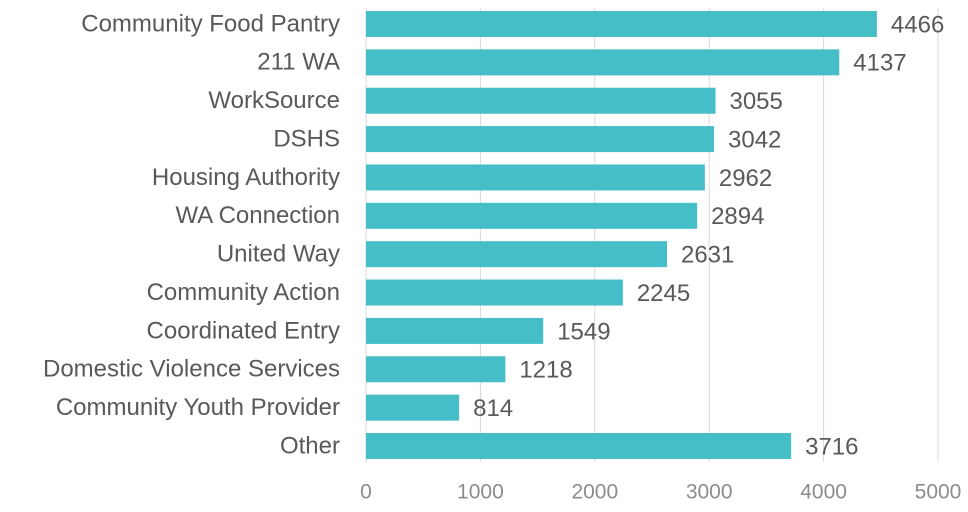 The height and width of the screenshot is (512, 968). What do you see at coordinates (298, 62) in the screenshot?
I see `y-tick-label: 211 WA` at bounding box center [298, 62].